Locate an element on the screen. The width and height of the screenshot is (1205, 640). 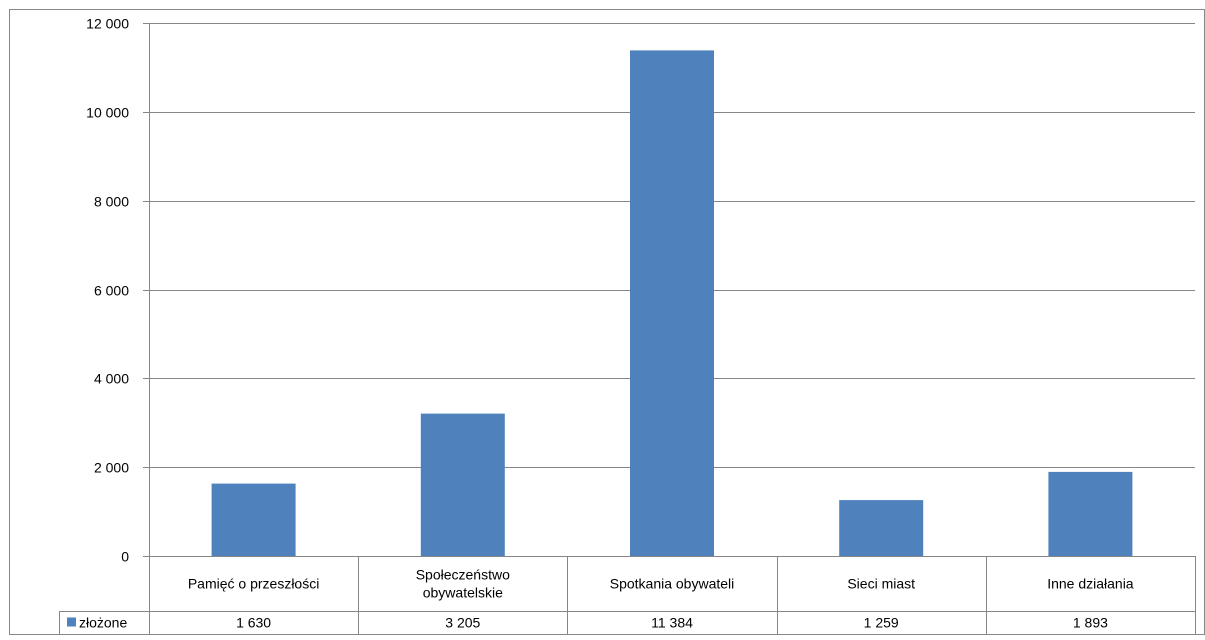
category-label: Sieci miast is located at coordinates (881, 584).